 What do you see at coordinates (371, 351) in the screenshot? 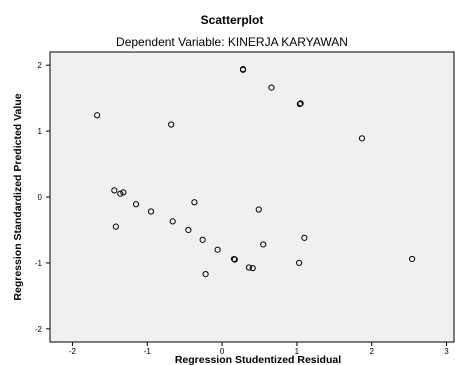
I see `x-tick-label: 2` at bounding box center [371, 351].